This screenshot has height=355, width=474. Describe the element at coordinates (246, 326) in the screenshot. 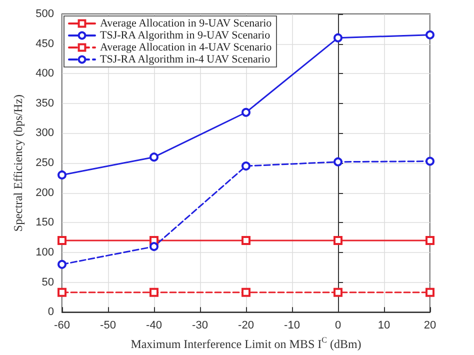

I see `x-tick-label: -20` at that location.